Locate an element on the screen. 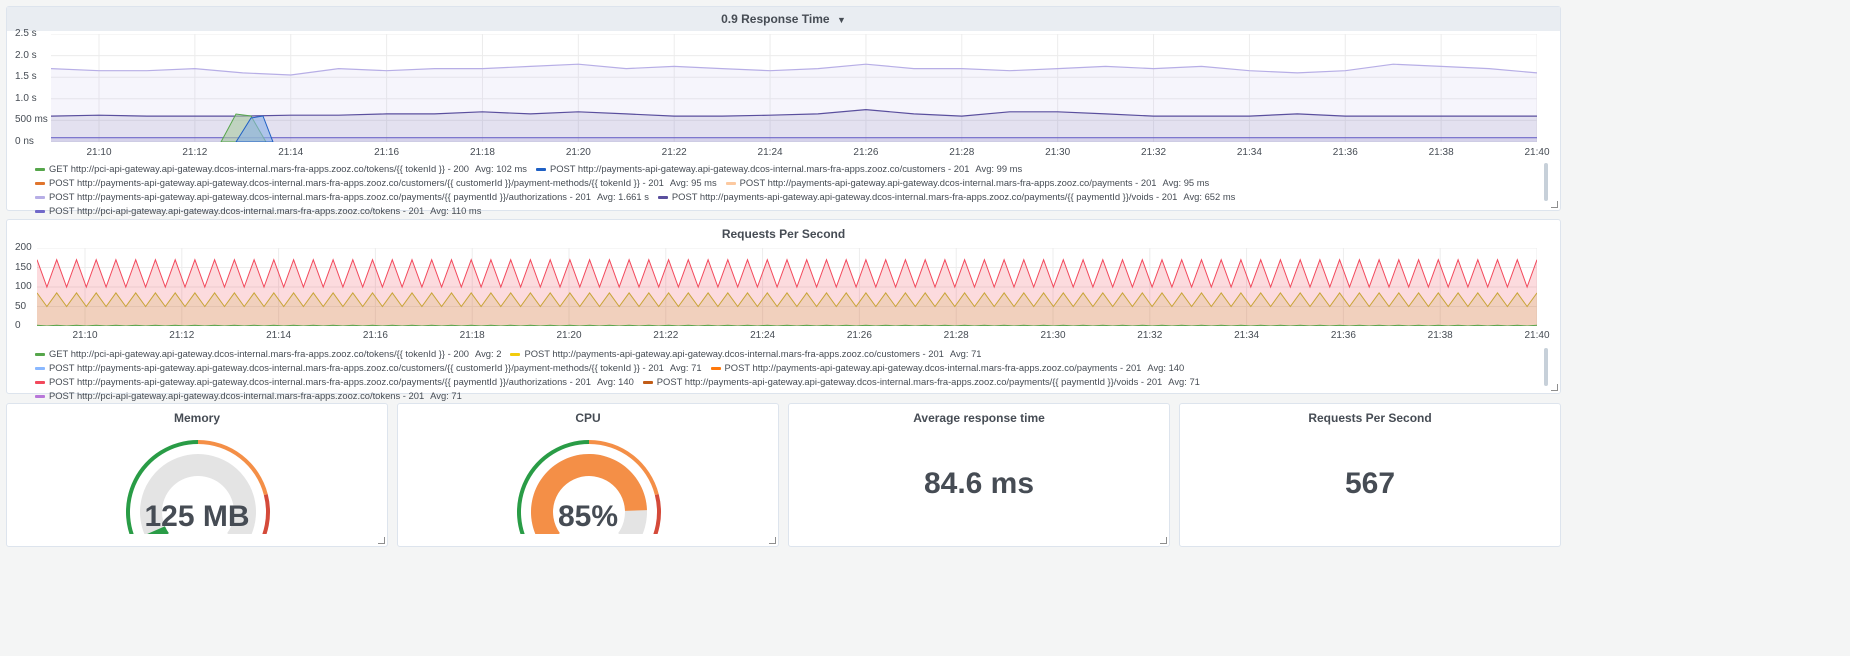 This screenshot has height=656, width=1850. rps-stat-panel: Requests Per Second 567 is located at coordinates (1370, 475).